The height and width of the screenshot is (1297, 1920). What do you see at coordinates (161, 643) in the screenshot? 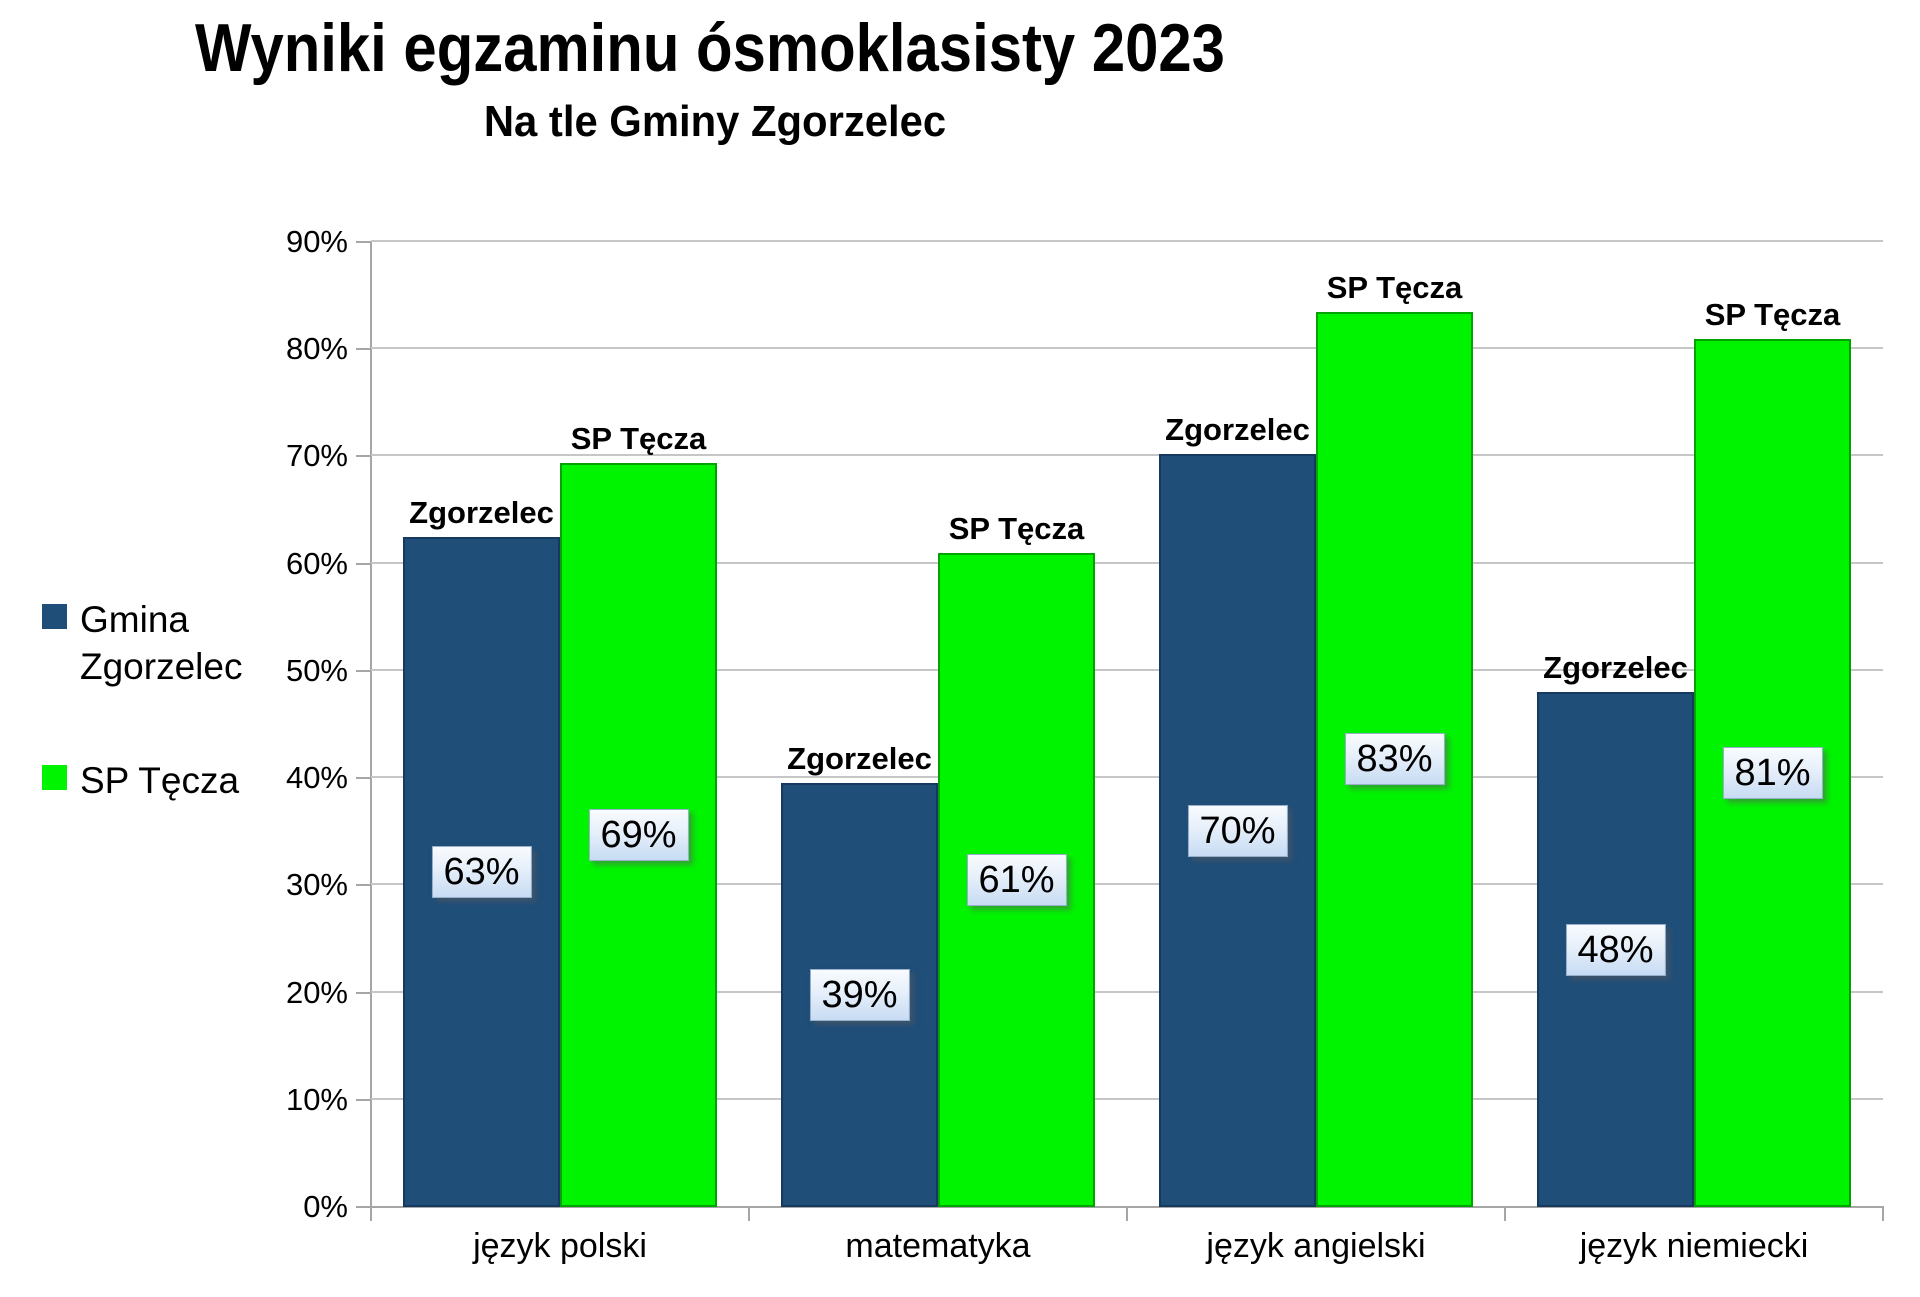
I see `legend-label-gmina-zgorzelec: Gmina Zgorzelec` at bounding box center [161, 643].